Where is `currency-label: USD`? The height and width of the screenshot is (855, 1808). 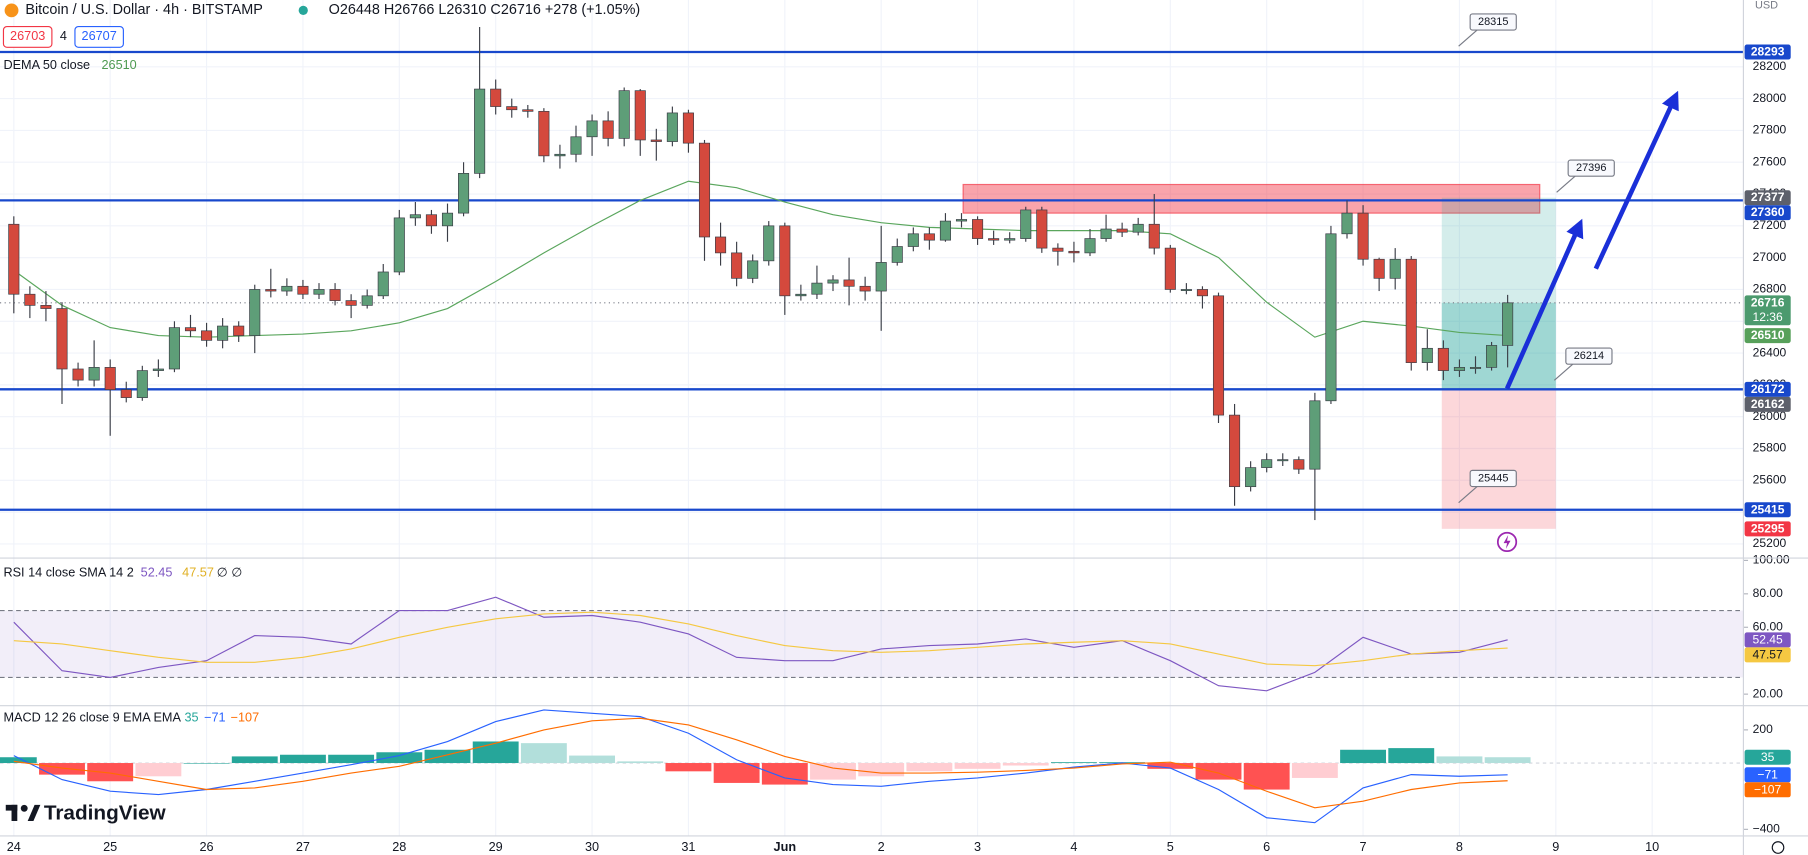 currency-label: USD is located at coordinates (1766, 6).